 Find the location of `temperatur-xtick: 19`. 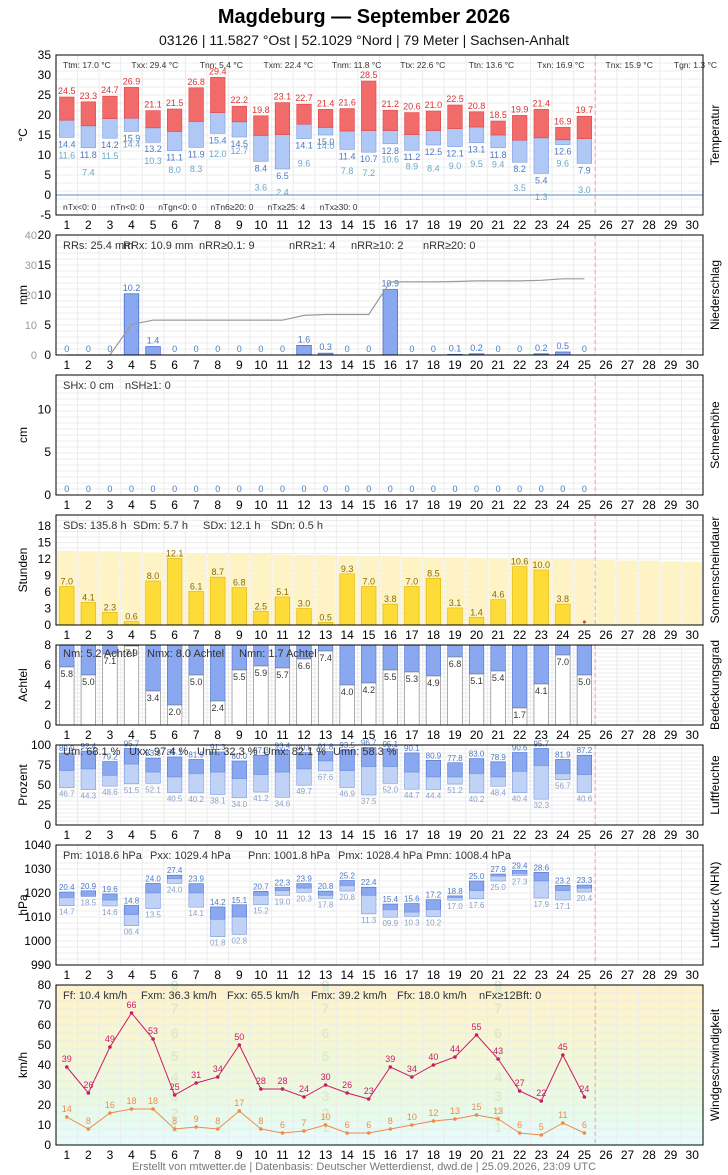

temperatur-xtick: 19 is located at coordinates (455, 225).